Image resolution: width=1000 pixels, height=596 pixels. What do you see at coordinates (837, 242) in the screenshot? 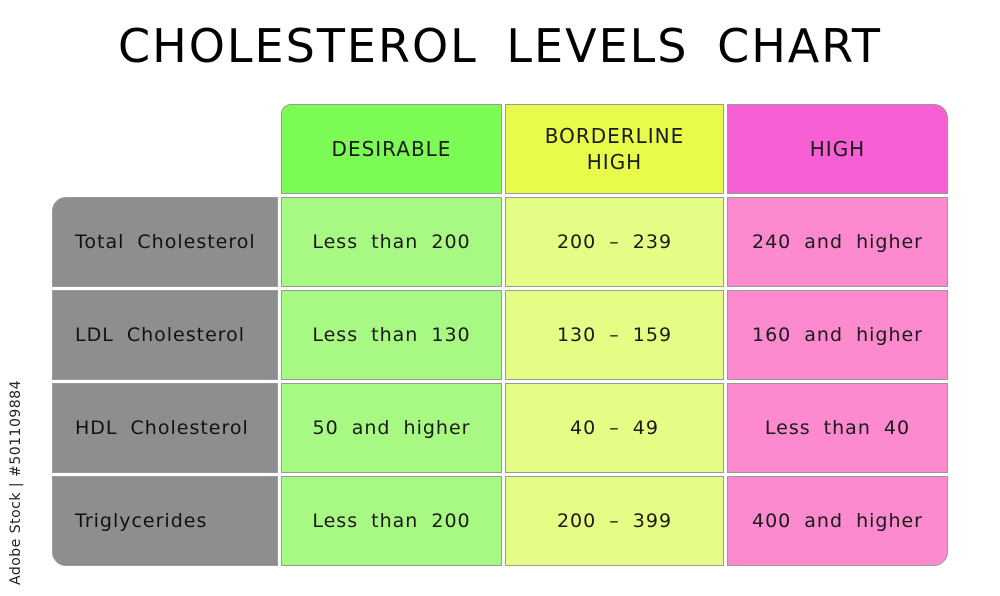
I see `cell-total-high: 240 and higher` at bounding box center [837, 242].